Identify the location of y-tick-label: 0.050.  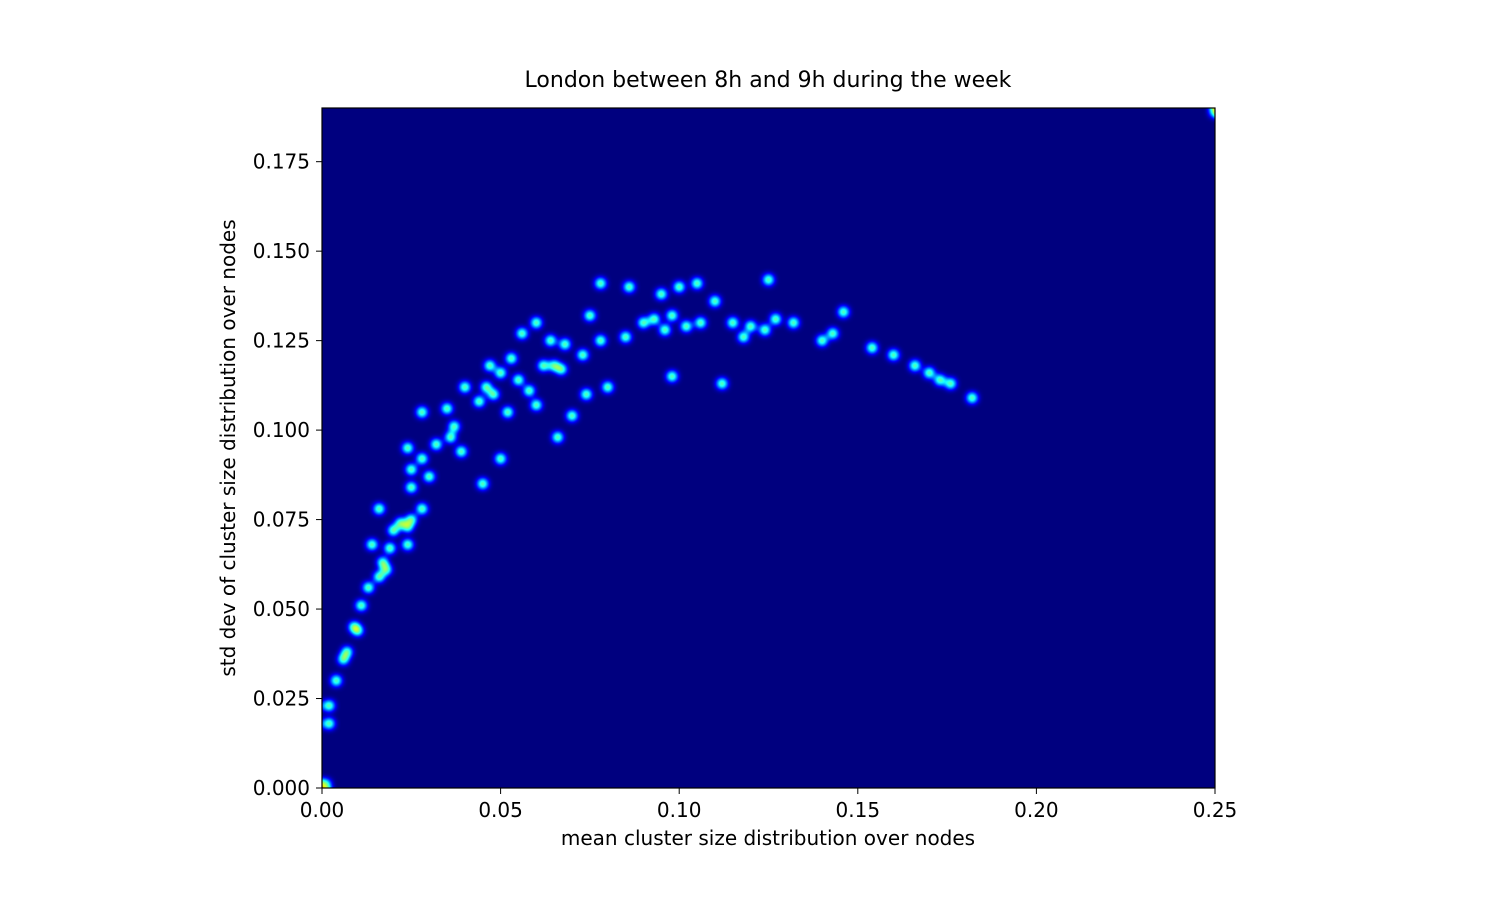
(281, 609).